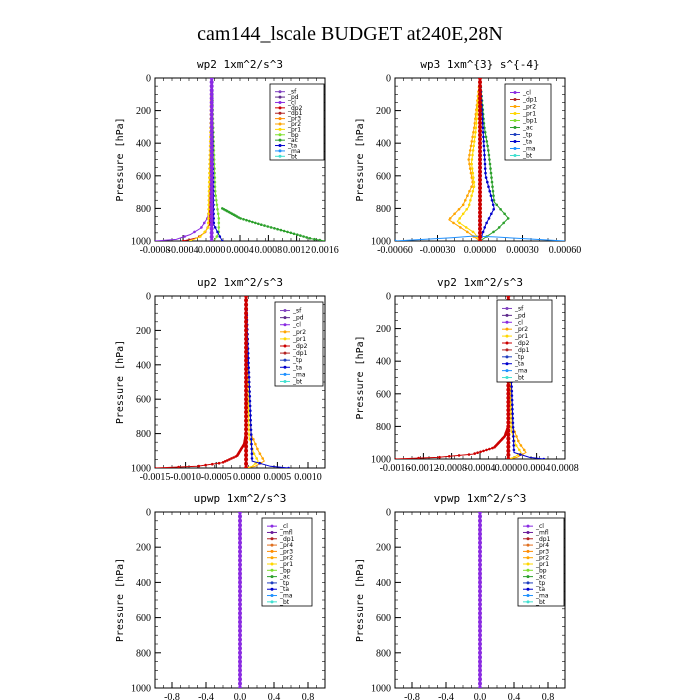 Image resolution: width=700 pixels, height=700 pixels. Describe the element at coordinates (252, 382) in the screenshot. I see `series-line-pr1` at that location.